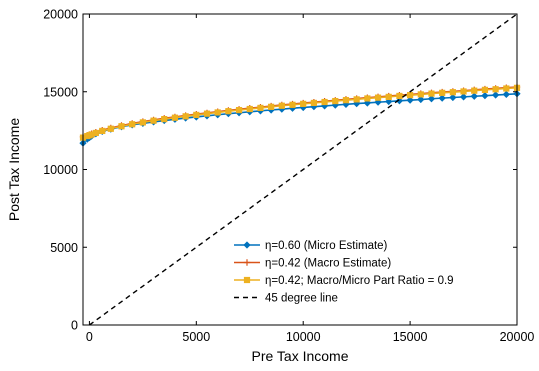  I want to click on legend-label-1: η=0.42 (Macro Estimate), so click(328, 264).